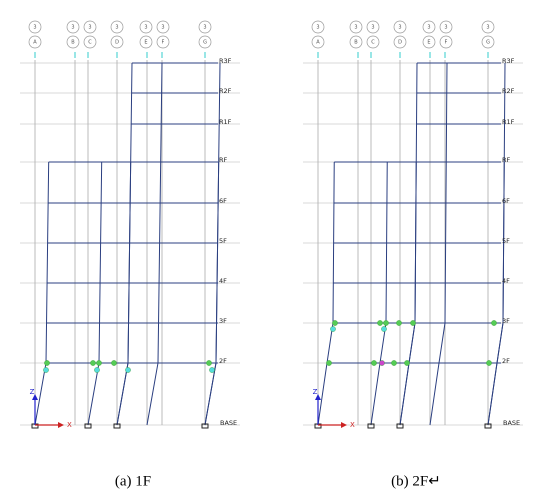 The height and width of the screenshot is (497, 544). I want to click on x-label: X, so click(69, 425).